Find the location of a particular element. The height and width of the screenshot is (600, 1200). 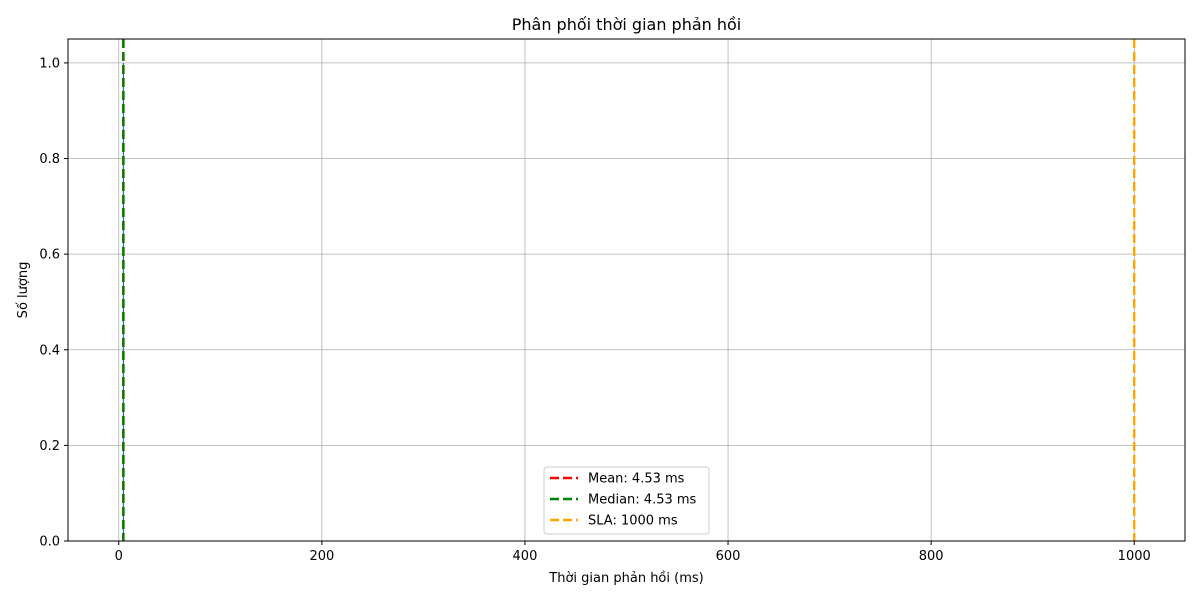

x-tick-label: 200 is located at coordinates (321, 556).